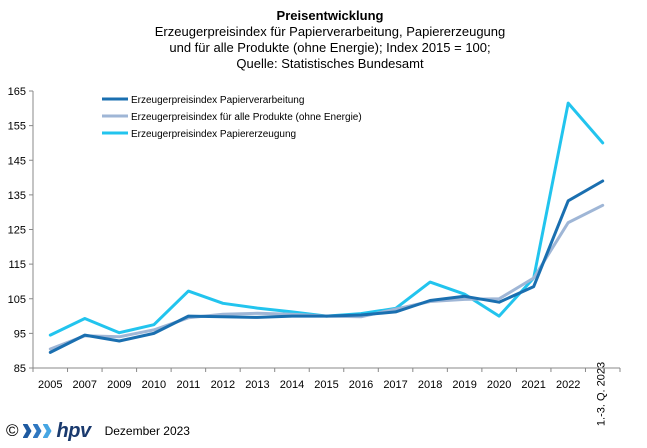  I want to click on legend-label-1: Erzeugerpreisindex Papierverarbeitung, so click(217, 100).